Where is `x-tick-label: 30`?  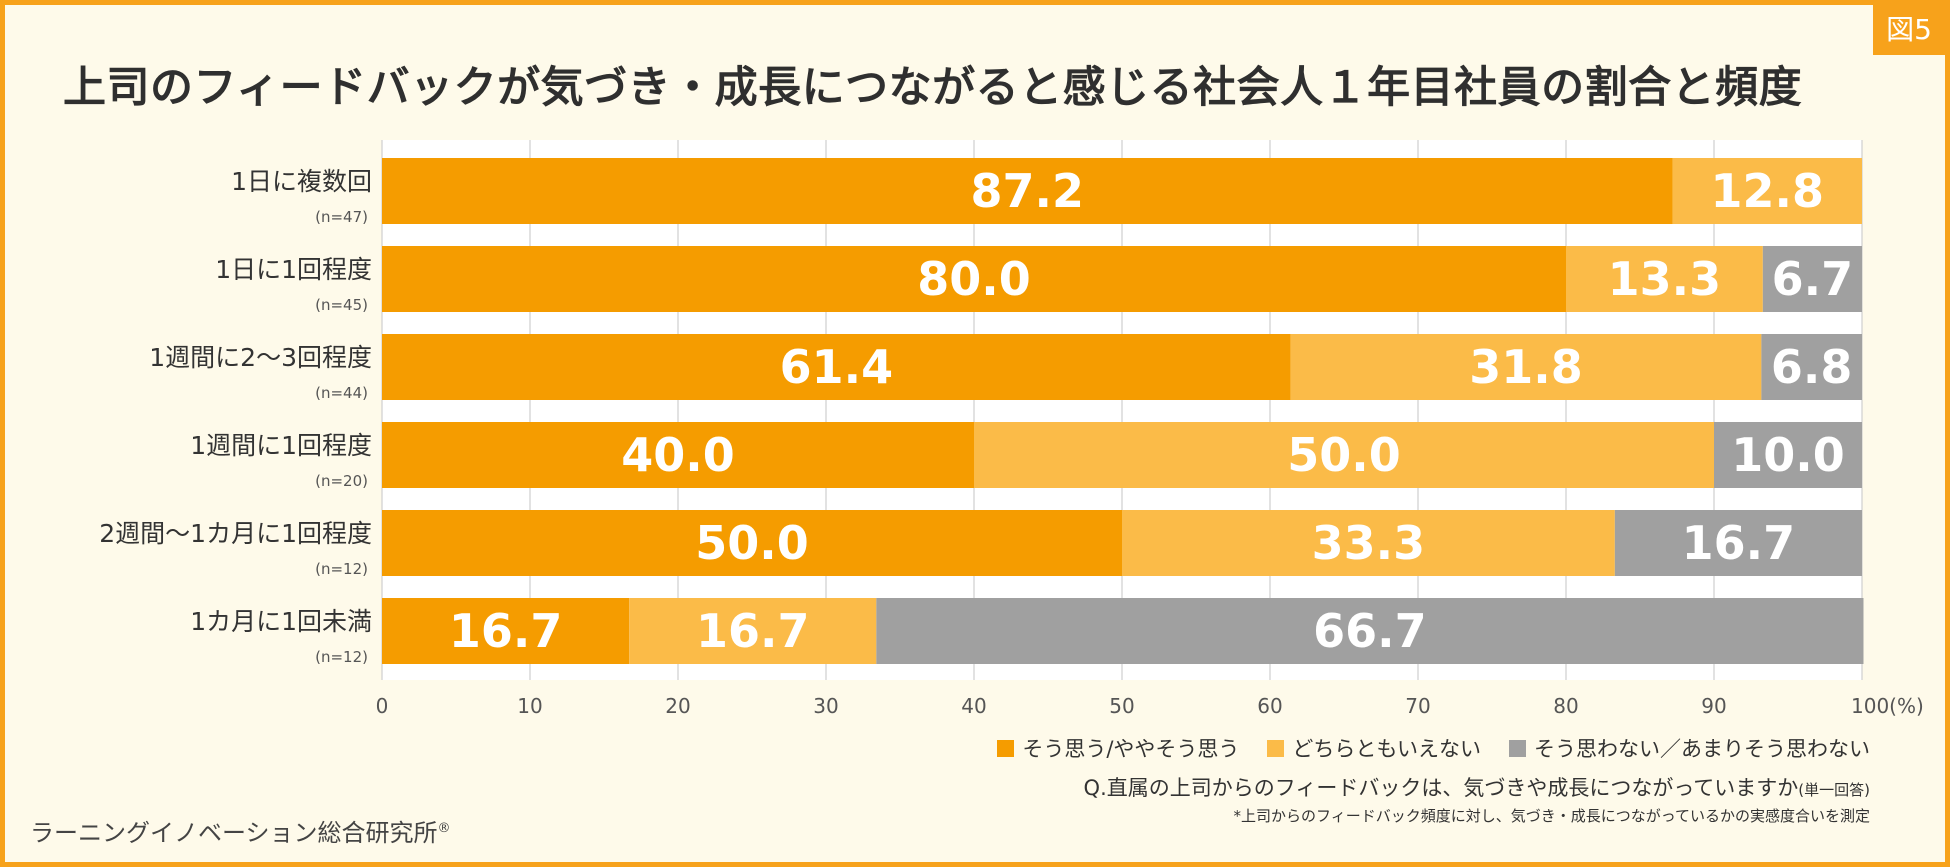
x-tick-label: 30 is located at coordinates (825, 706).